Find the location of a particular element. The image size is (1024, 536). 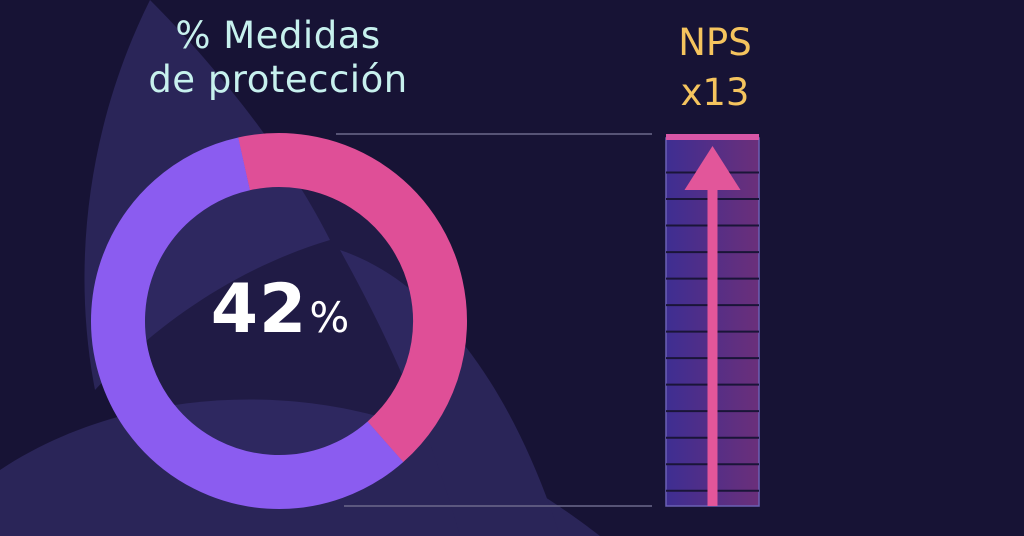

donut-center-value: 42% is located at coordinates (280, 309).